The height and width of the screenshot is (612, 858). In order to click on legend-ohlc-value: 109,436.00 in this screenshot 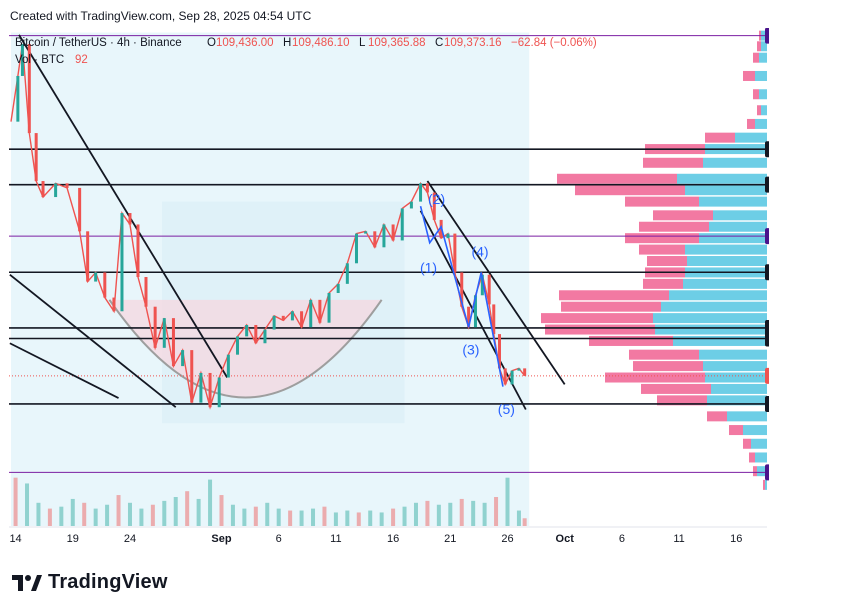, I will do `click(245, 43)`.